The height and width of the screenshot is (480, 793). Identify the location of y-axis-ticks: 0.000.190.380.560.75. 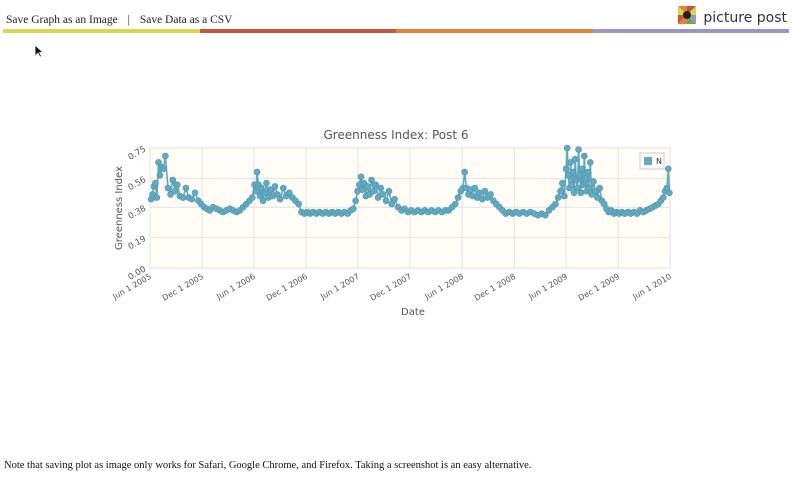
(137, 214).